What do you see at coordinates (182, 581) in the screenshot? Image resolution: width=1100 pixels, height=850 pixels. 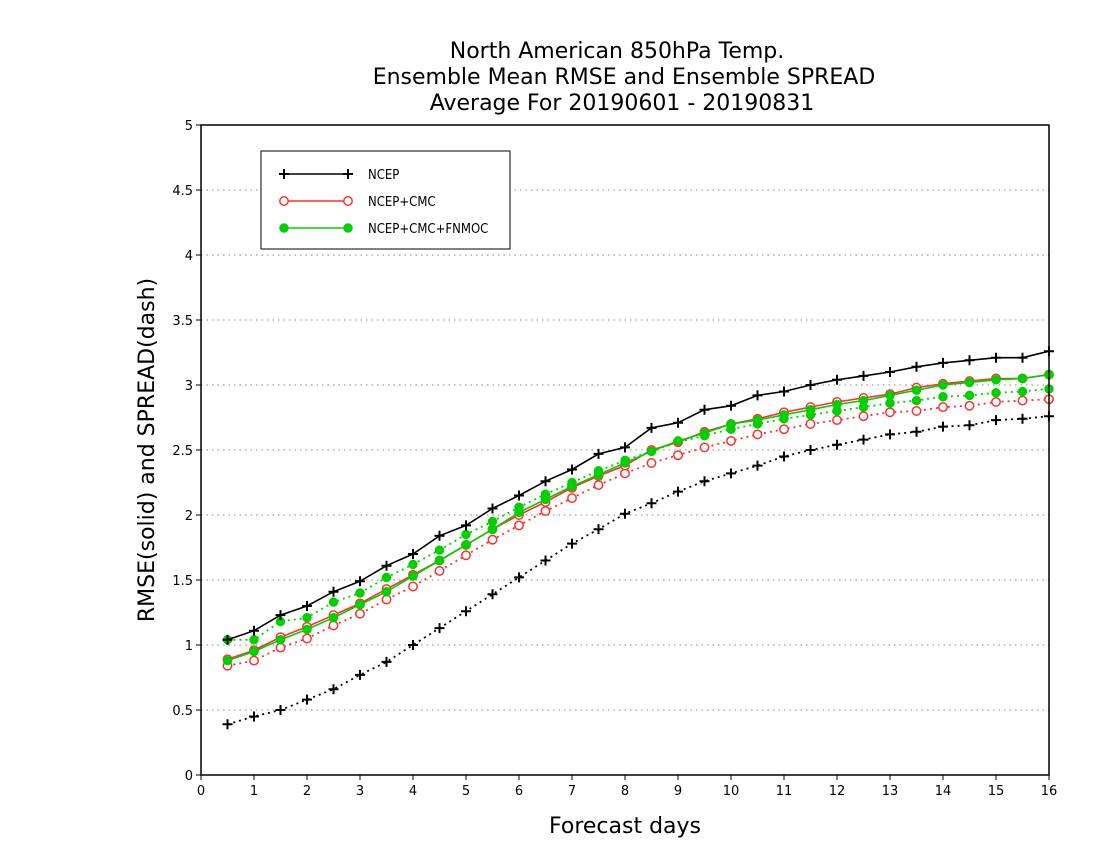 I see `y-tick-label-1.5: 1.5` at bounding box center [182, 581].